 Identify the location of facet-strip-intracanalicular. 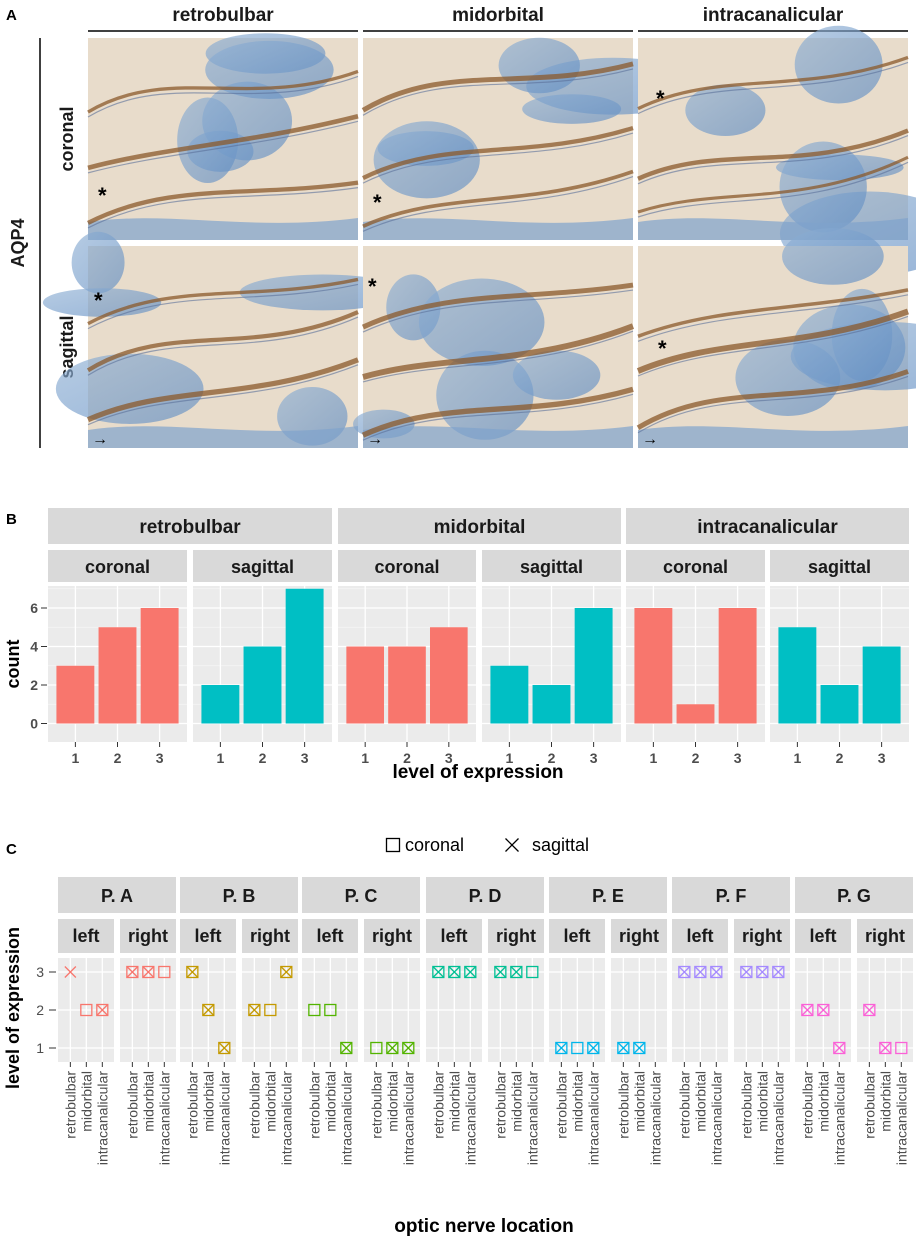
(767, 526).